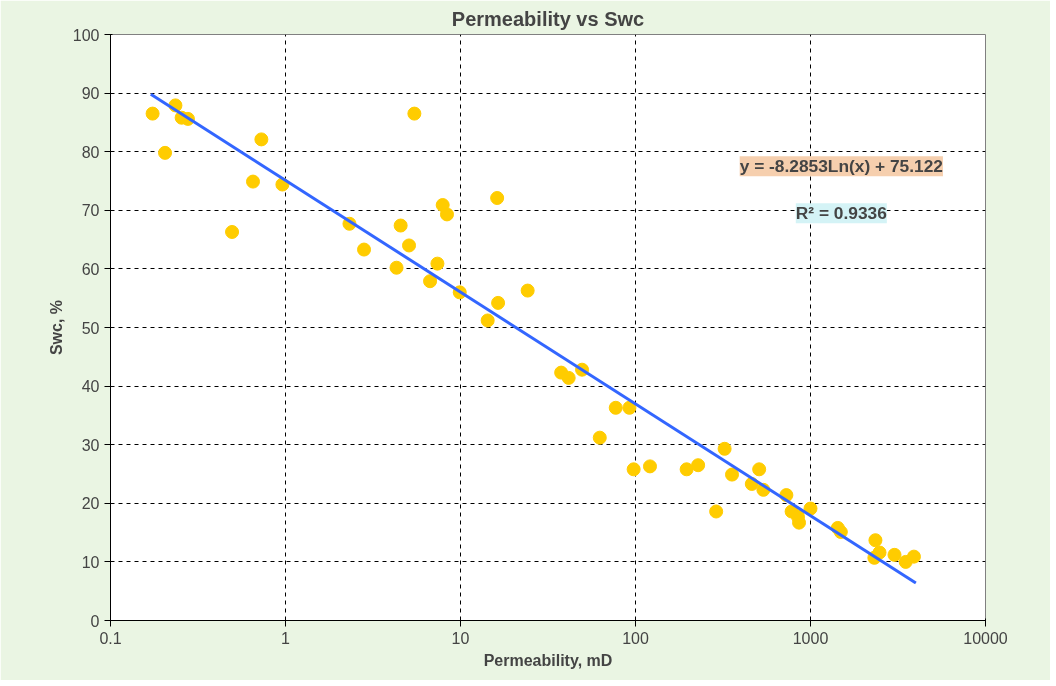  What do you see at coordinates (841, 213) in the screenshot?
I see `annotation: R² = 0.9336` at bounding box center [841, 213].